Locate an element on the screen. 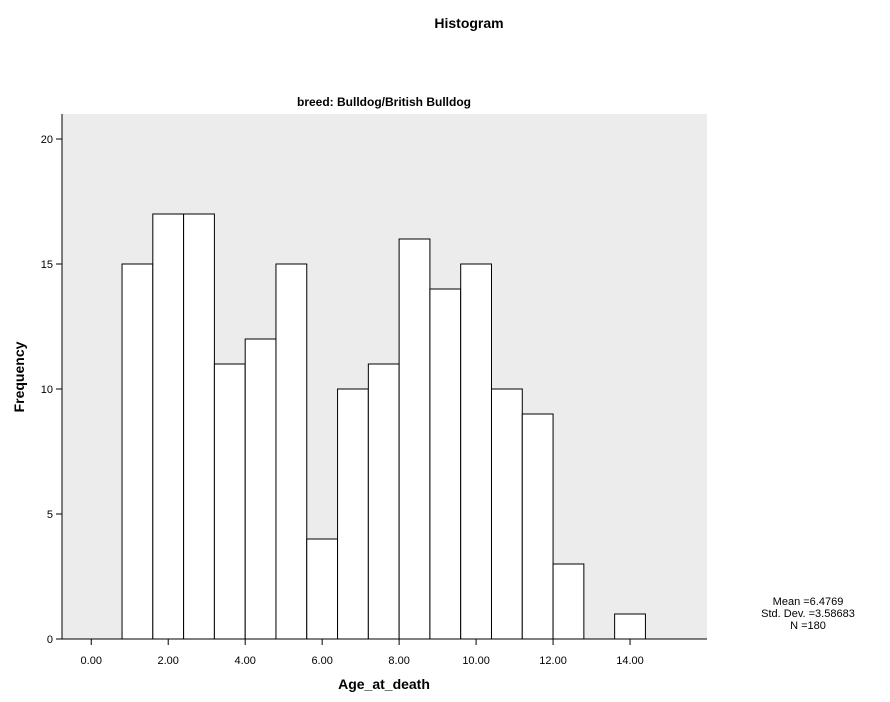 This screenshot has height=702, width=890. y-axis-label: Frequency is located at coordinates (19, 376).